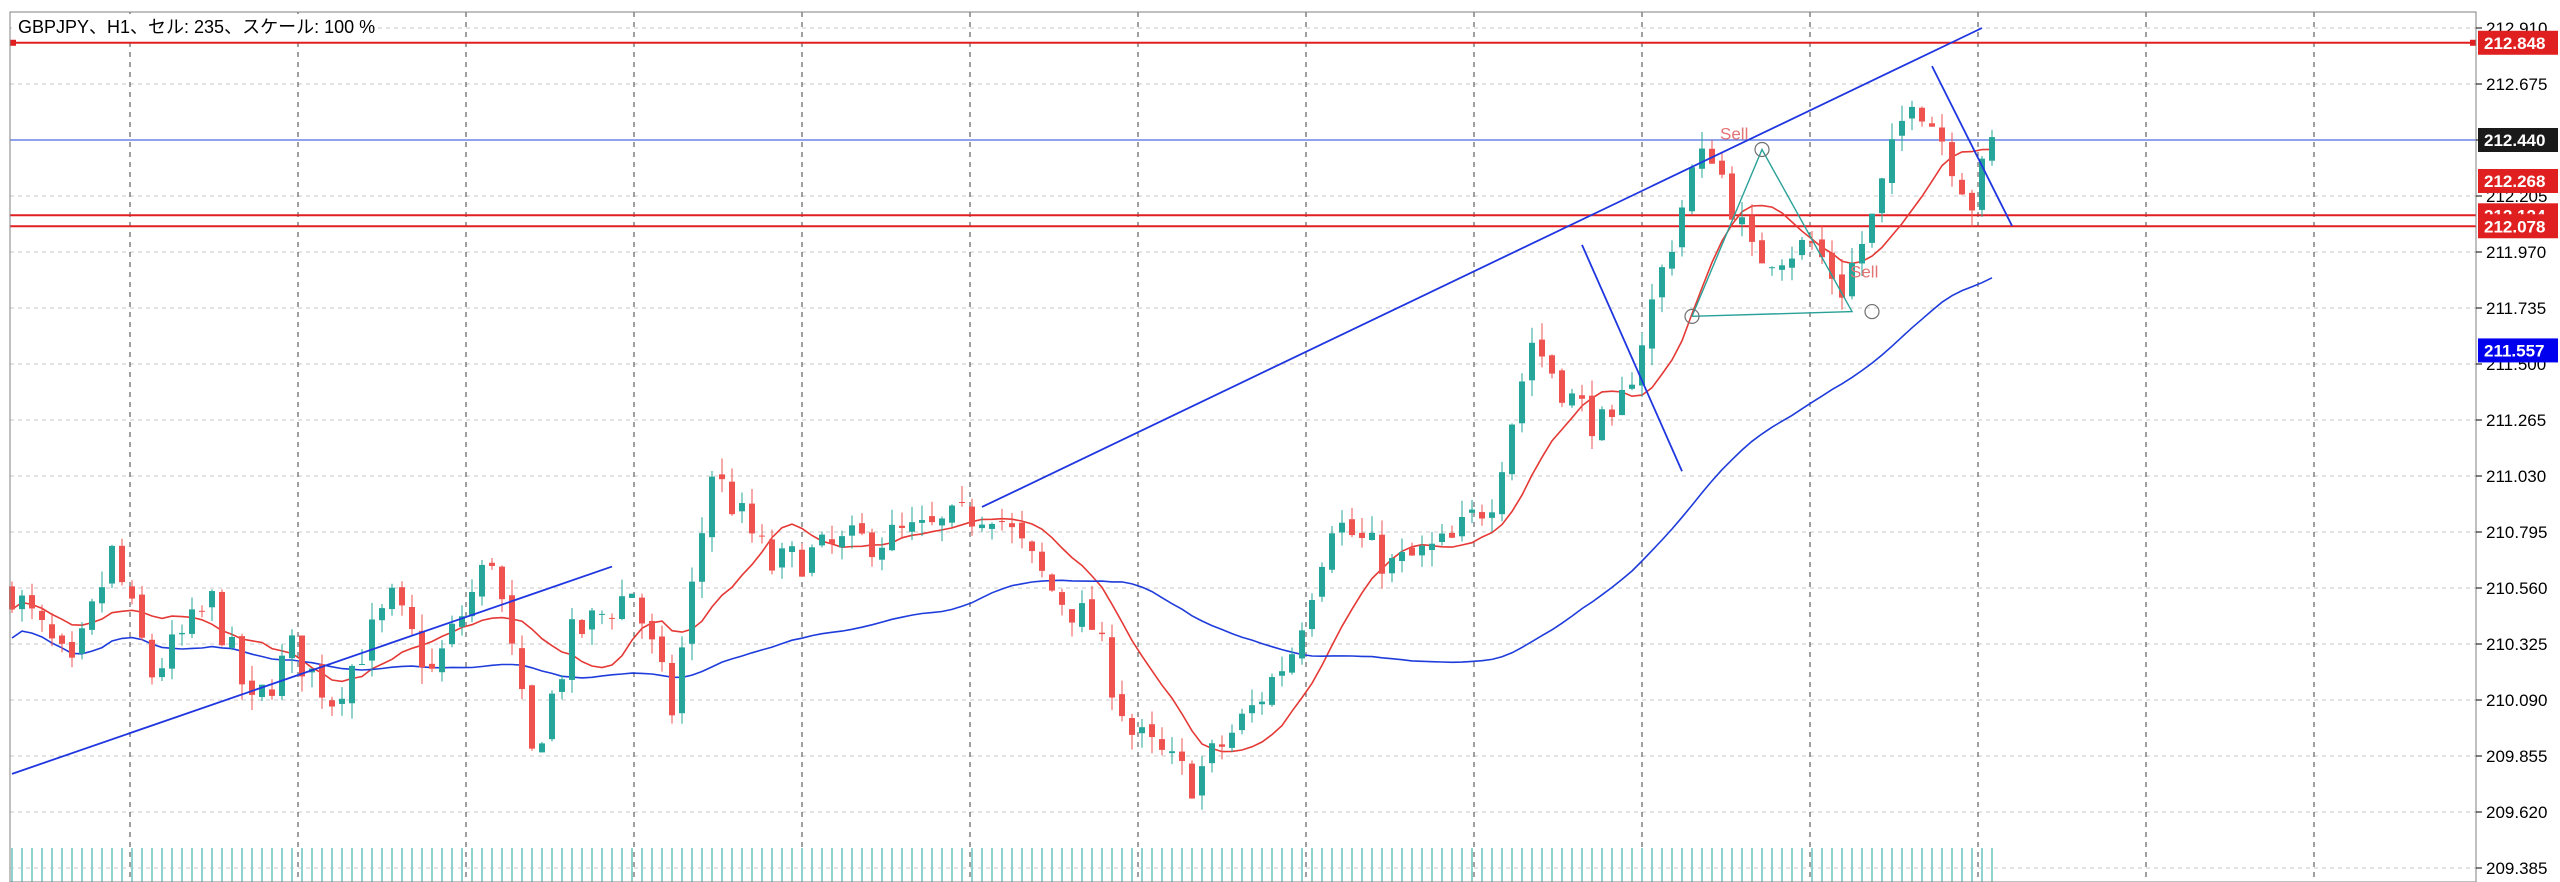  I want to click on falling-trendline, so click(1972, 146).